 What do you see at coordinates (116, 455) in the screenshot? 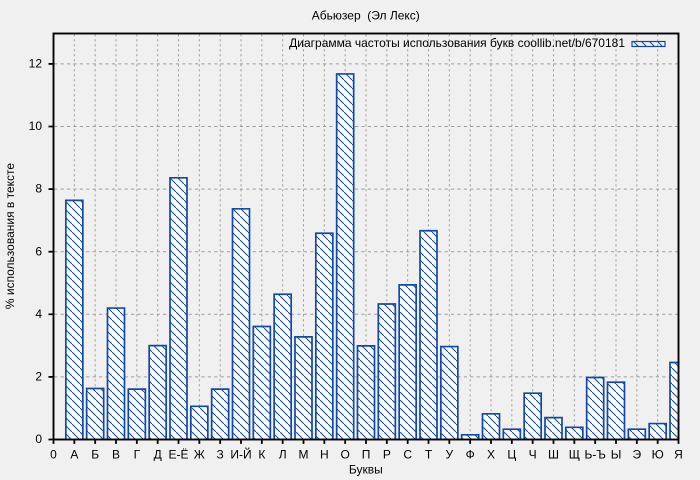
I see `svg-text: В` at bounding box center [116, 455].